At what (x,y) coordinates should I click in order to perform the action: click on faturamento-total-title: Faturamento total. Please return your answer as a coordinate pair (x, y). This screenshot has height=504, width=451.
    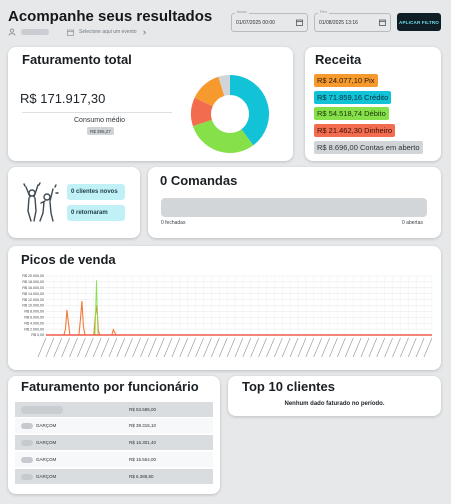
    Looking at the image, I should click on (77, 59).